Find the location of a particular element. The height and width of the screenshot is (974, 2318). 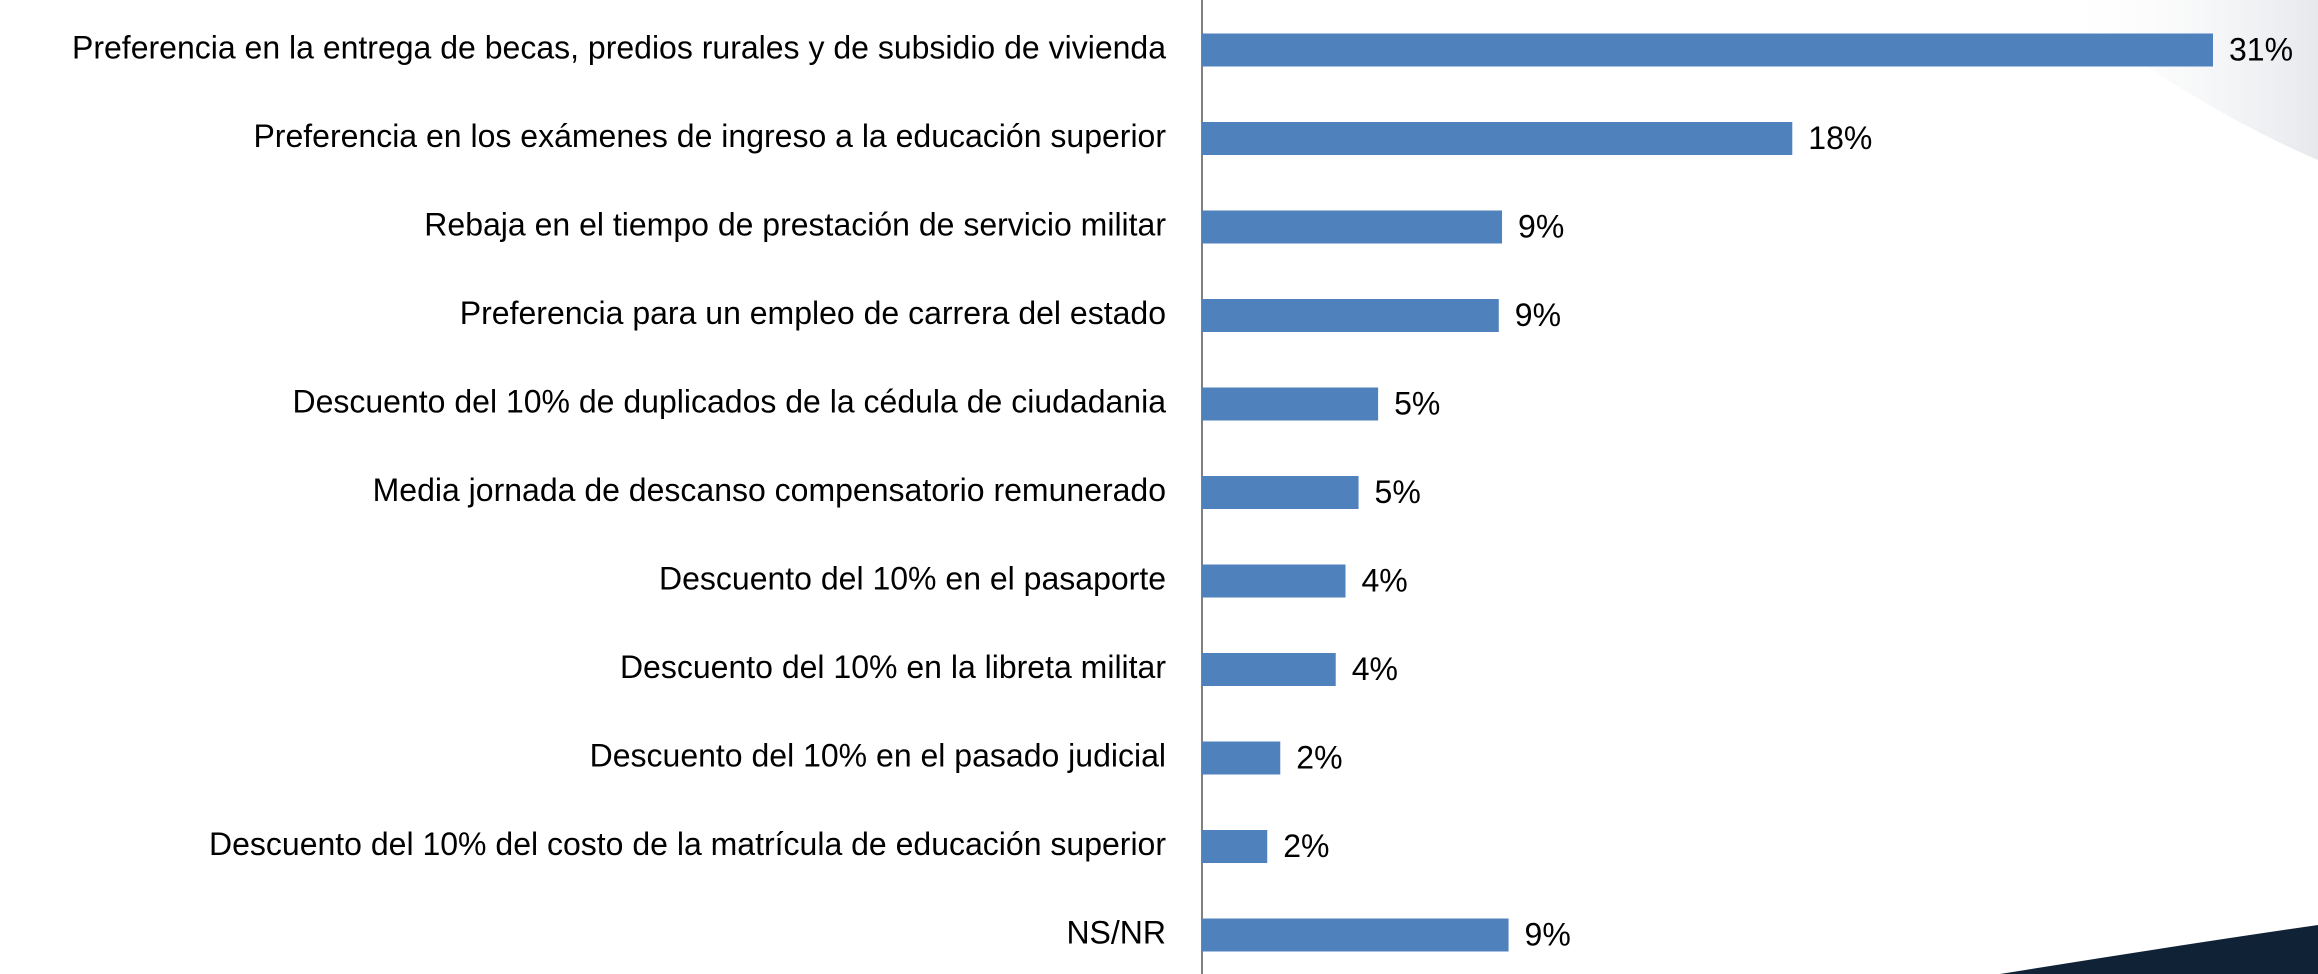

category-label: Descuento del 10% en el pasaporte is located at coordinates (912, 578).